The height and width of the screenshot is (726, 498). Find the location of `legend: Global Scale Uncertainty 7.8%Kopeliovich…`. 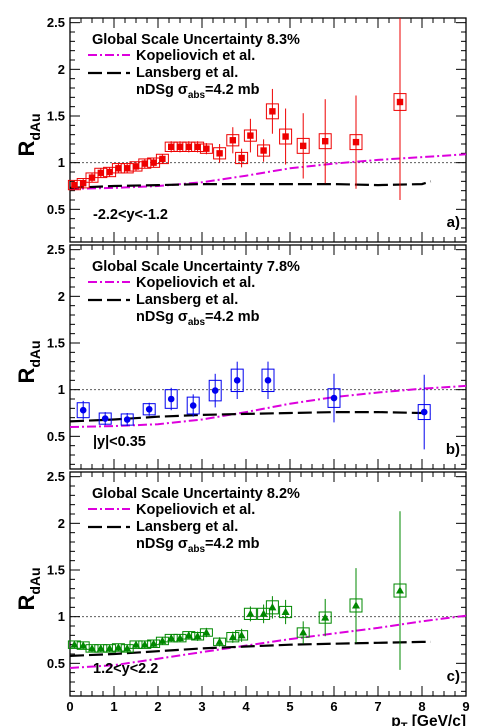

legend: Global Scale Uncertainty 7.8%Kopeliovich… is located at coordinates (194, 293).